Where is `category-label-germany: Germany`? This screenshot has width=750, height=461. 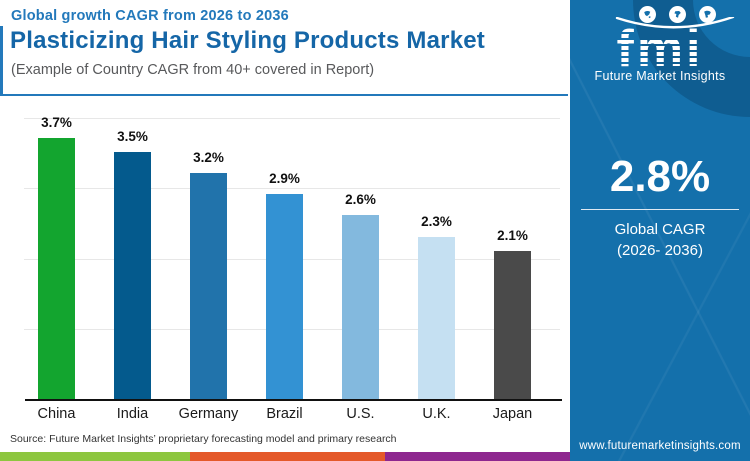
category-label-germany: Germany is located at coordinates (208, 414).